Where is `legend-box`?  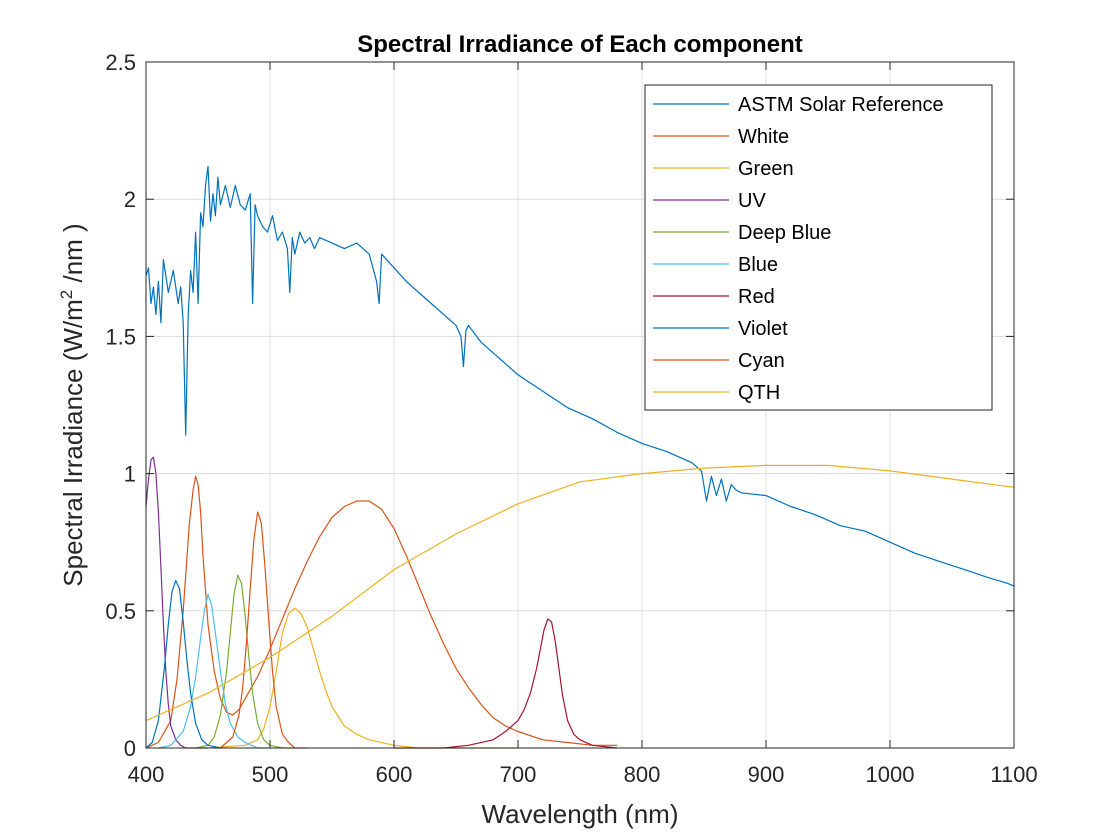 legend-box is located at coordinates (818, 247).